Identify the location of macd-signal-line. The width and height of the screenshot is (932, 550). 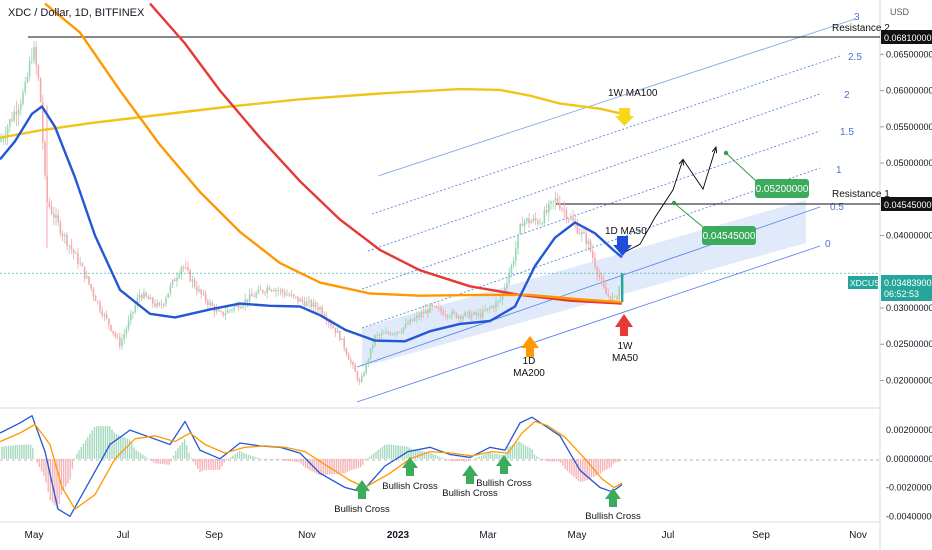
(311, 465).